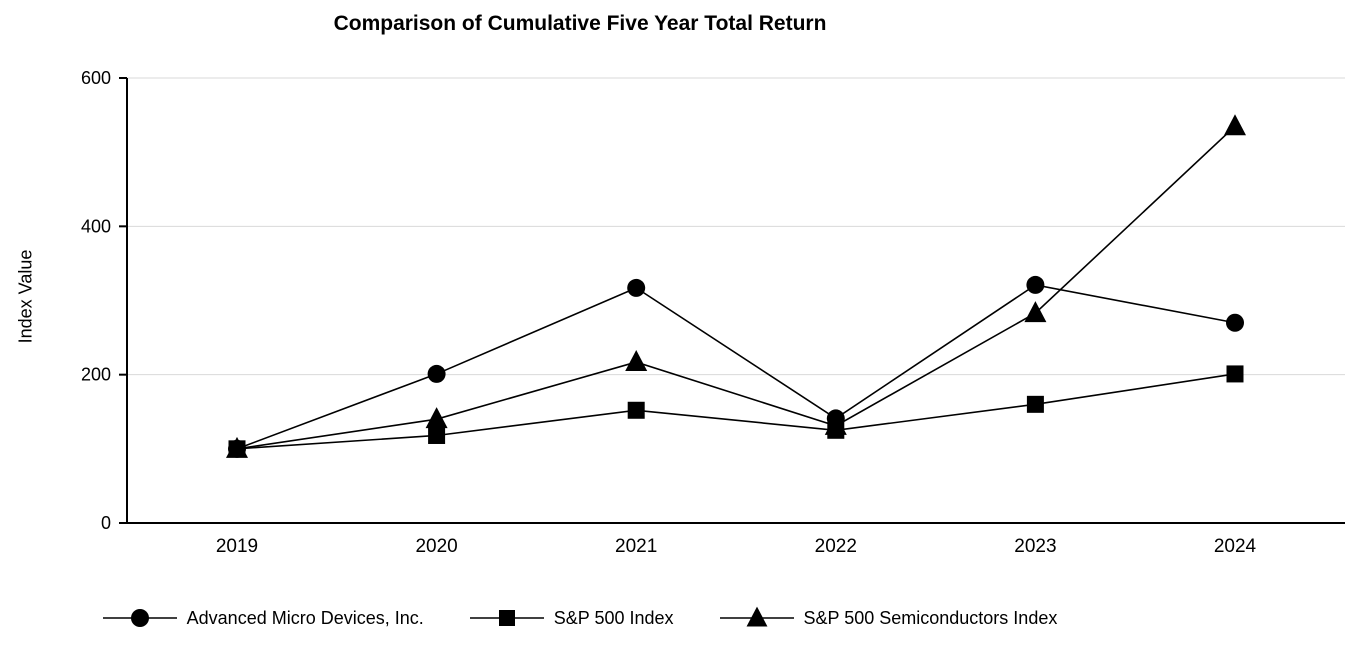  I want to click on legend-item-sp500-semis: S&P 500 Semiconductors Index, so click(888, 618).